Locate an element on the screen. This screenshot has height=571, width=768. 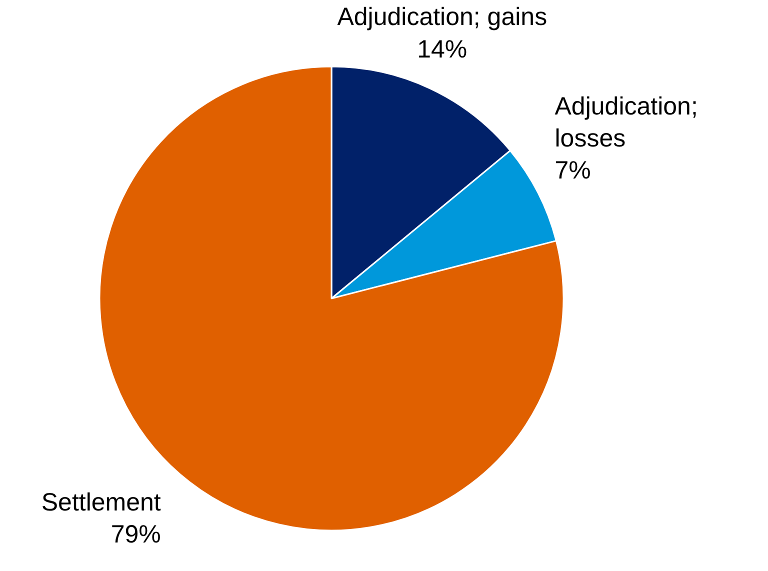
data-label: 7% is located at coordinates (572, 170).